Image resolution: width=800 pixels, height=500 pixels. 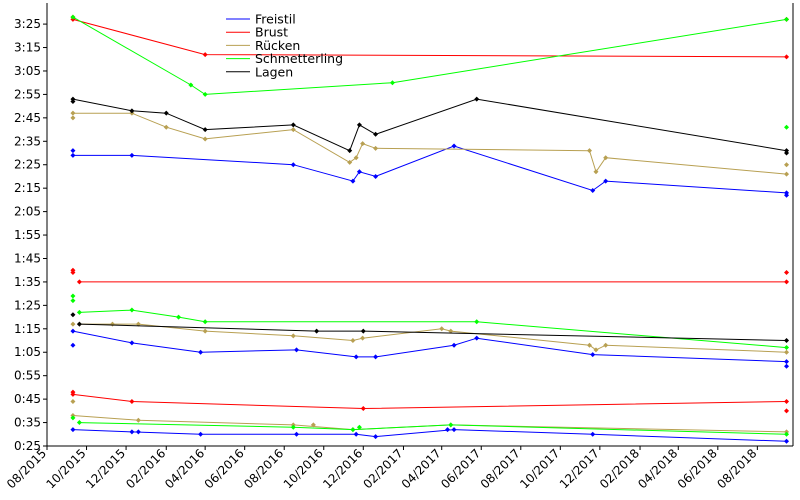 What do you see at coordinates (27, 165) in the screenshot?
I see `y-tick-label: 2:25` at bounding box center [27, 165].